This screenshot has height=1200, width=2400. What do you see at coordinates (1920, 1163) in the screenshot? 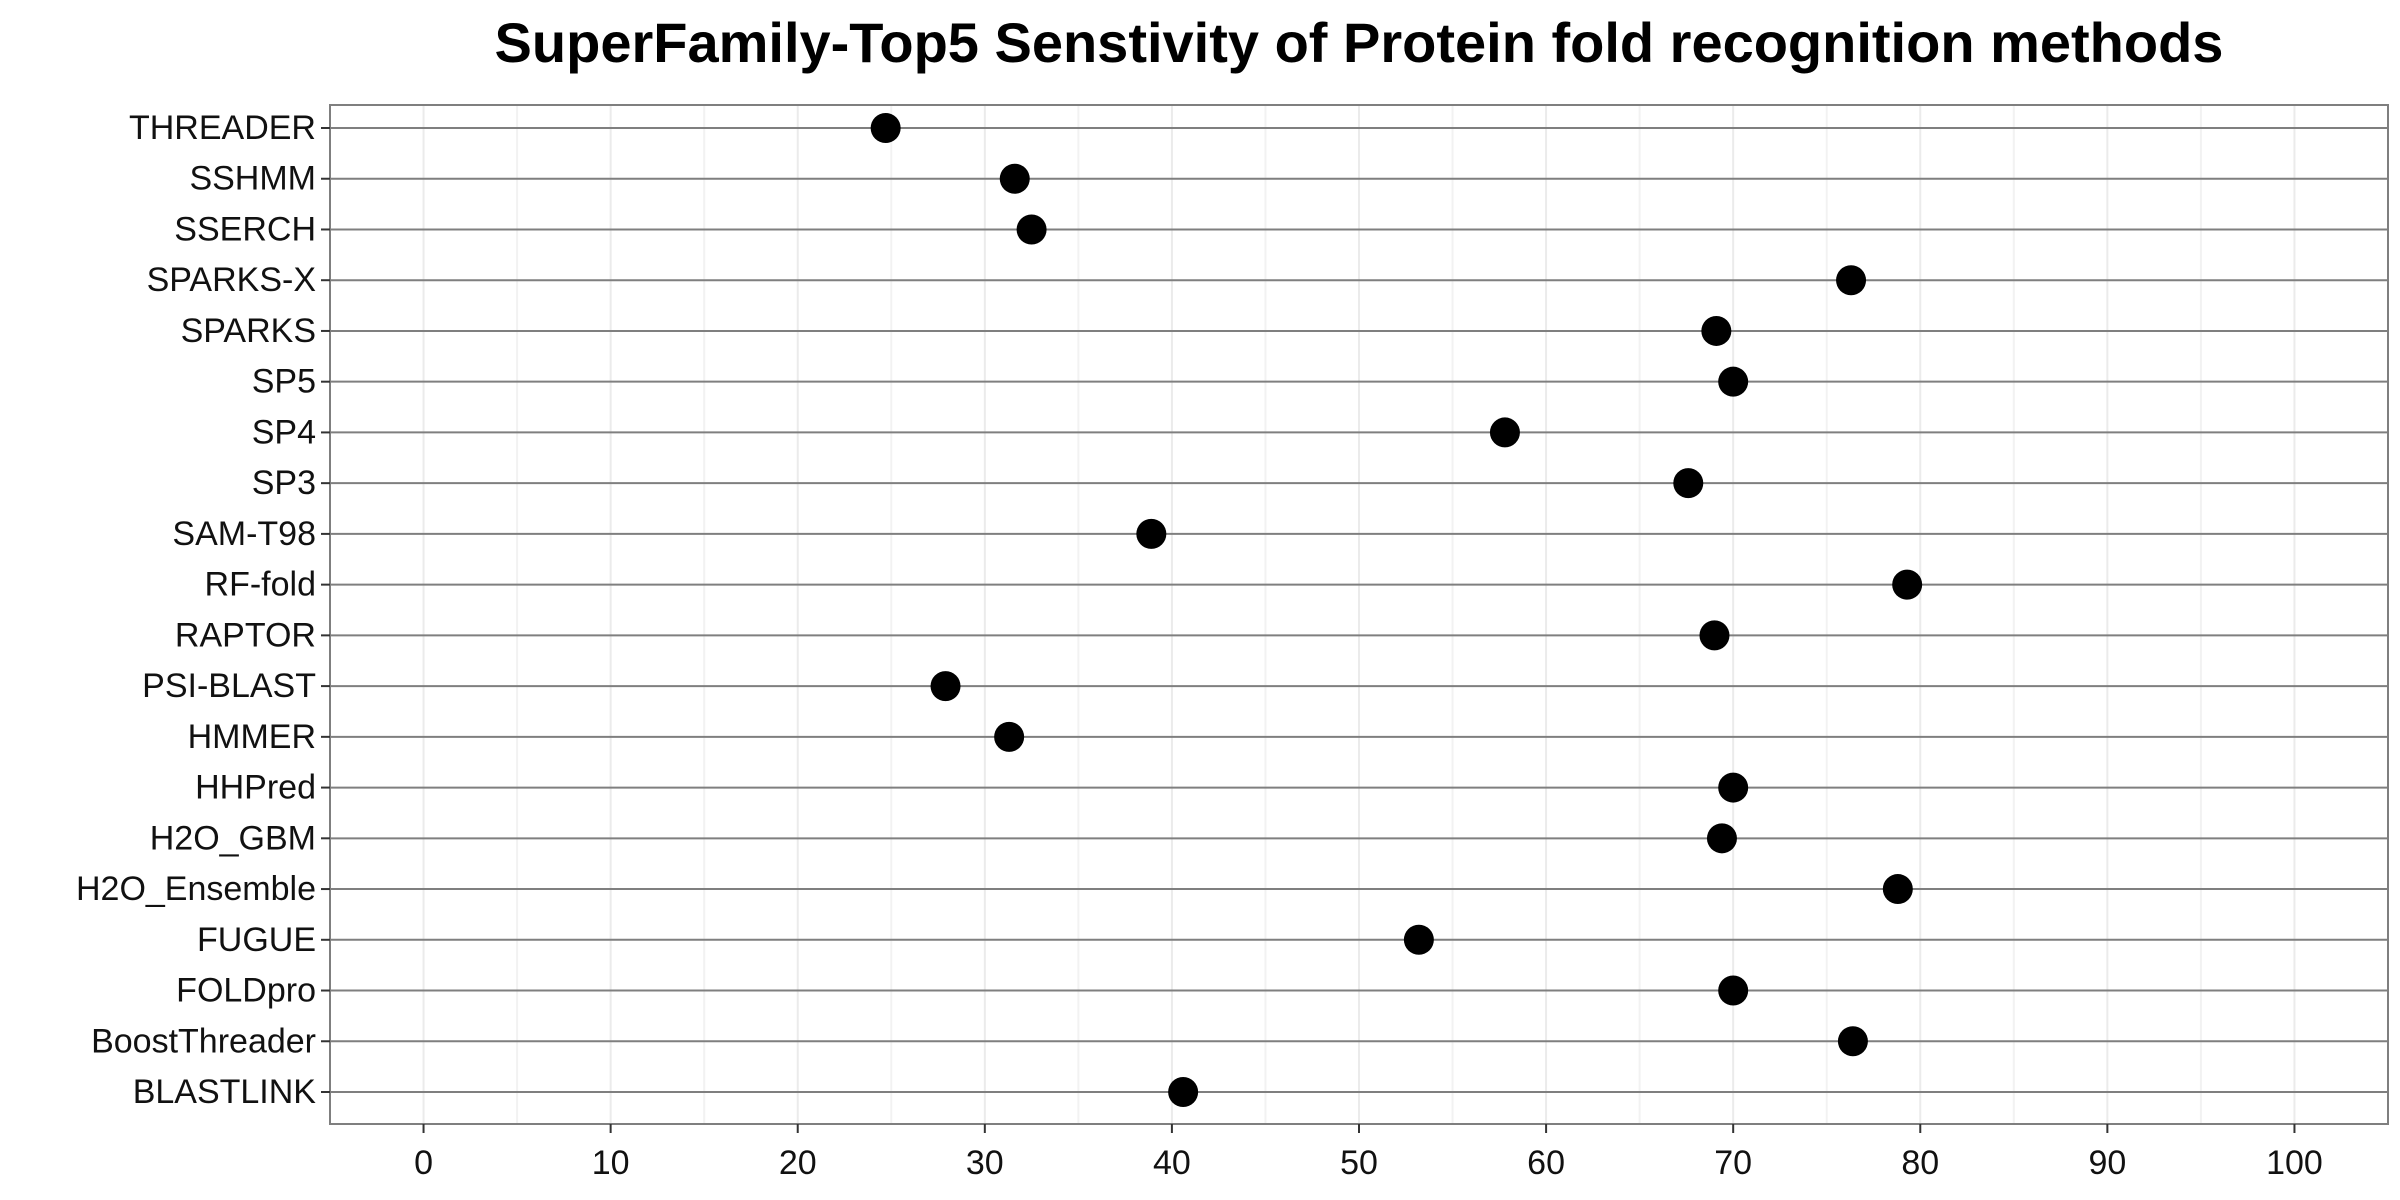
I see `x-tick-label: 80` at bounding box center [1920, 1163].